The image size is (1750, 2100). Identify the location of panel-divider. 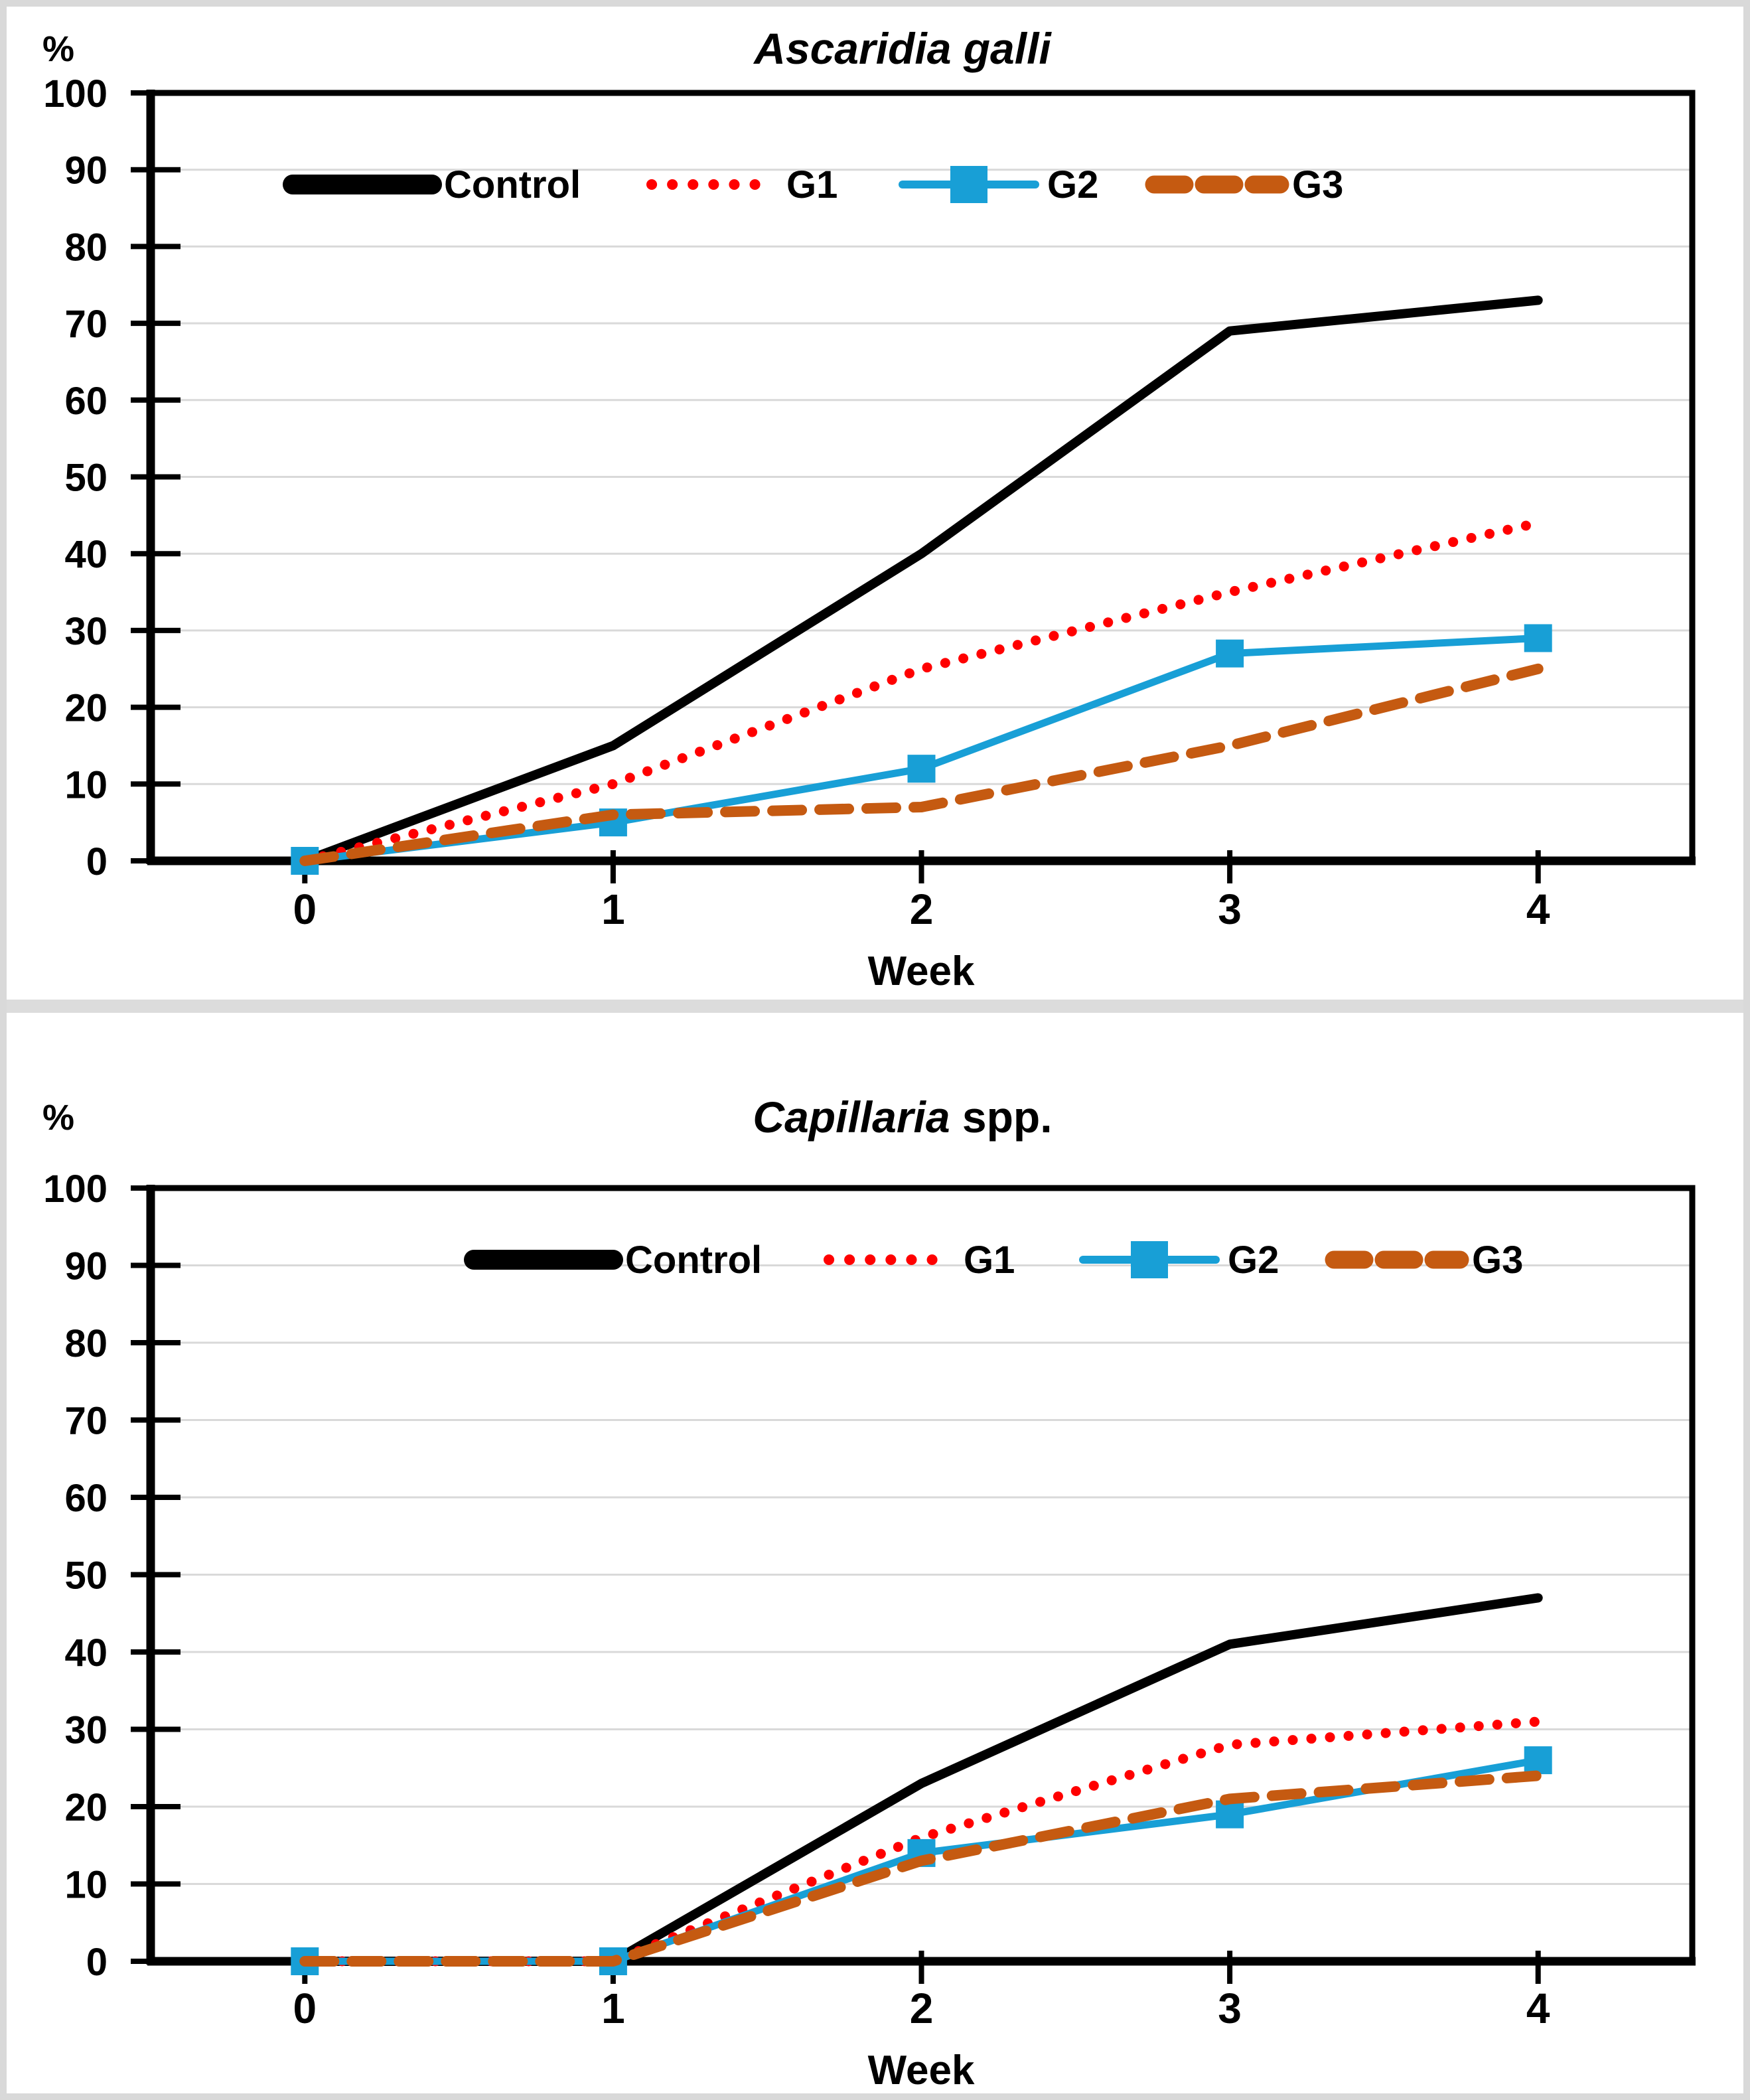
(875, 1007).